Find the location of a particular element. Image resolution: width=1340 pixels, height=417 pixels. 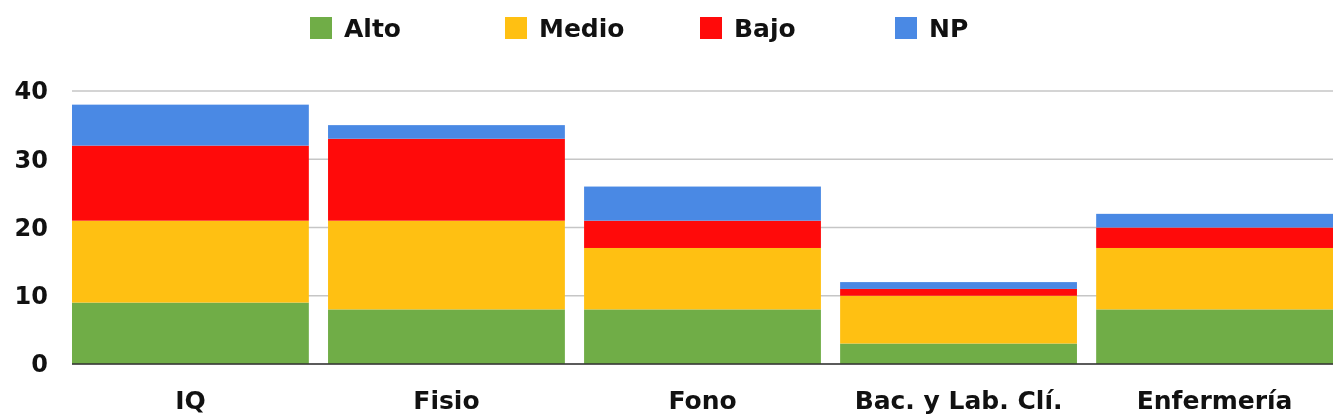

legend-label: Bajo is located at coordinates (765, 28).